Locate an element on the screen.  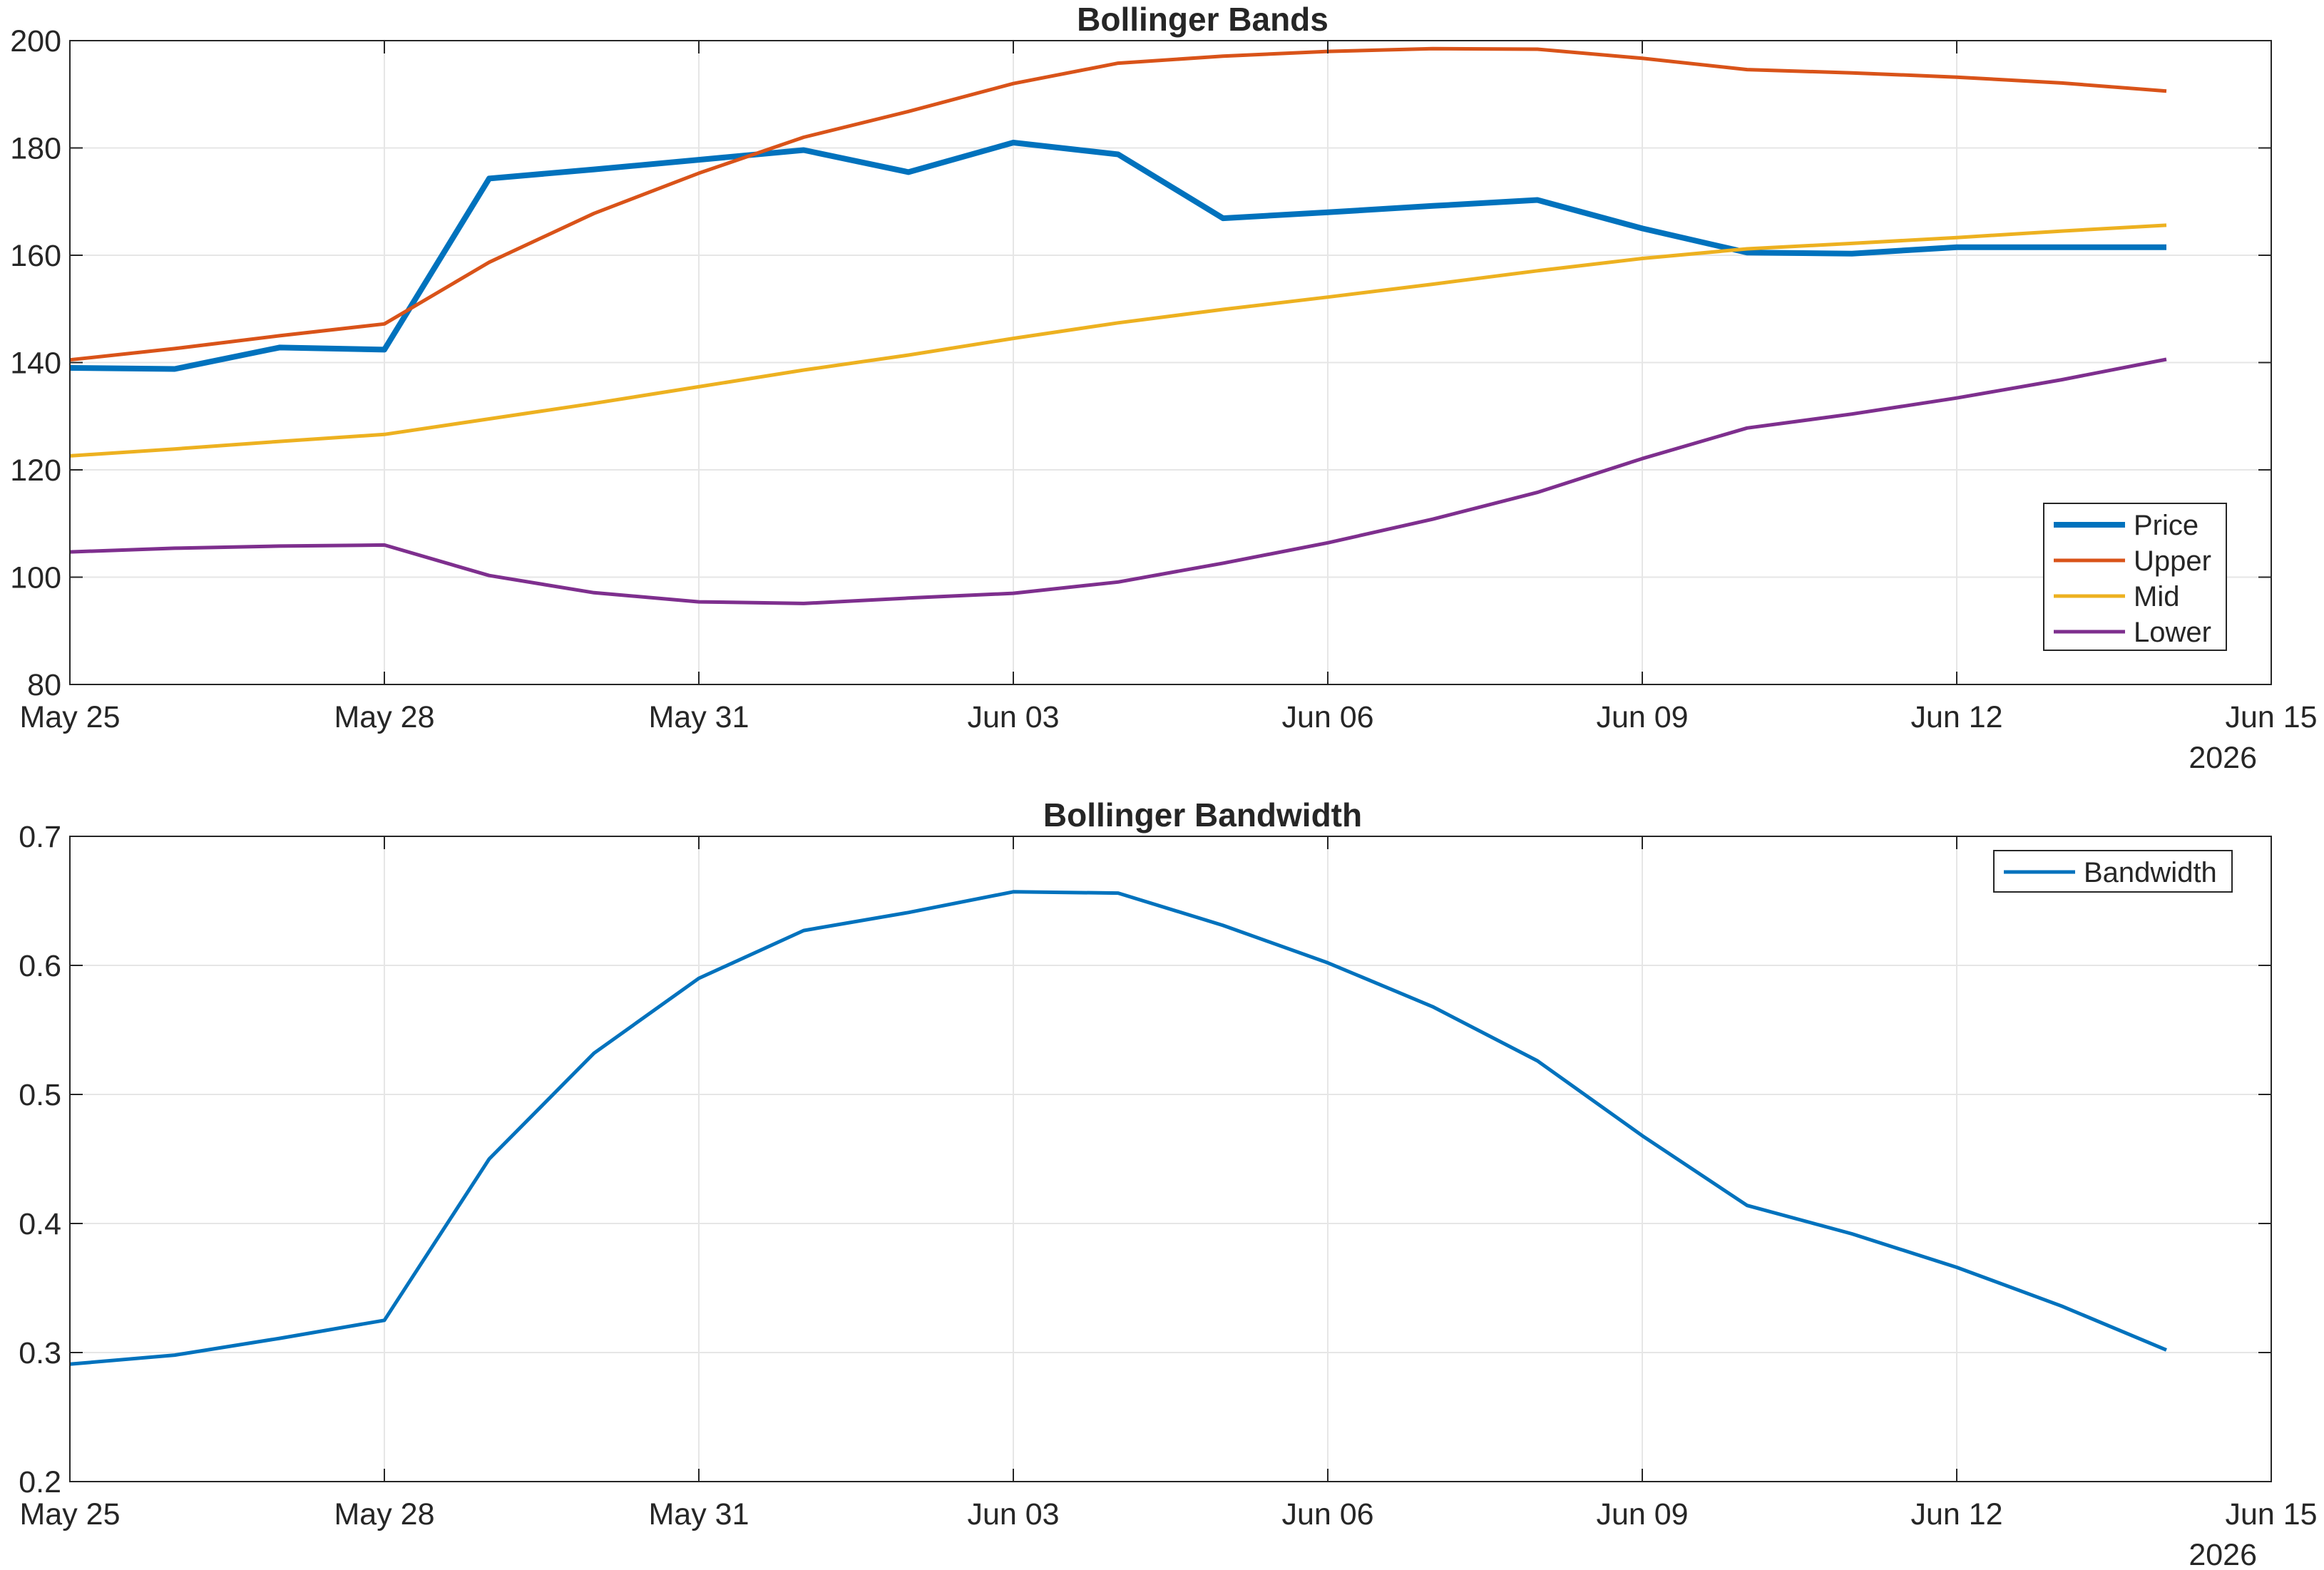
y-tick-label: 180 is located at coordinates (35, 149).